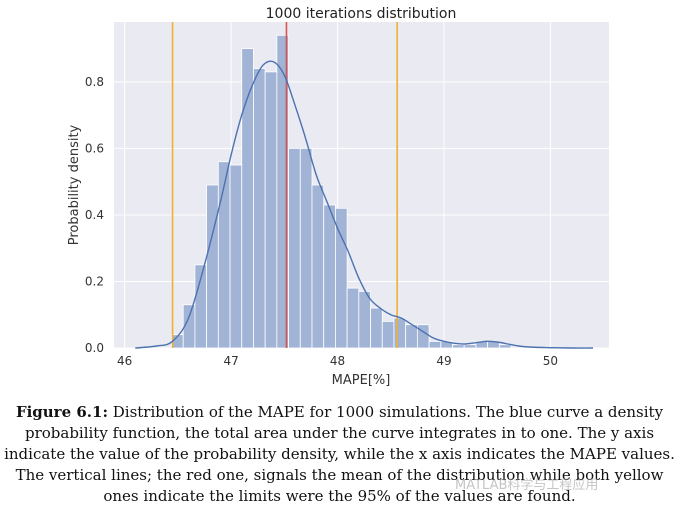  Describe the element at coordinates (550, 361) in the screenshot. I see `x-tick-label: 50` at that location.